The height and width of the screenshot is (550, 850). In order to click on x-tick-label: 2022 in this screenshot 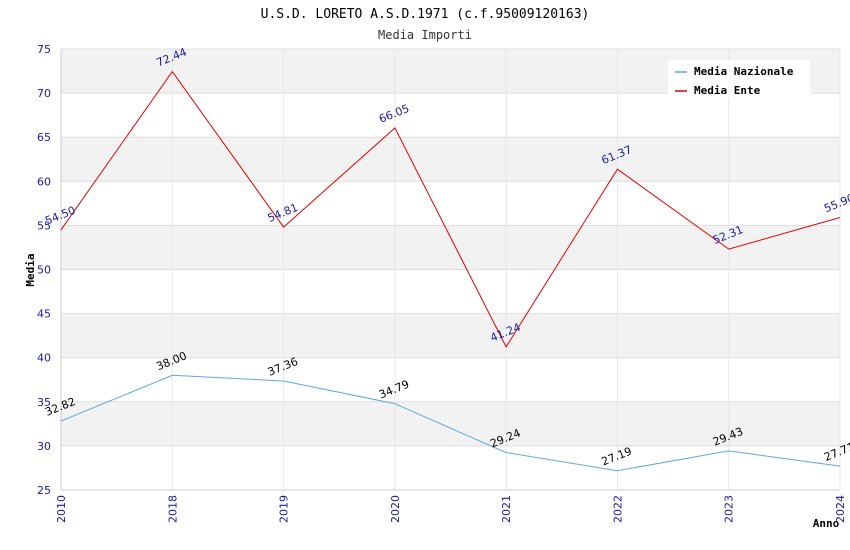, I will do `click(617, 509)`.